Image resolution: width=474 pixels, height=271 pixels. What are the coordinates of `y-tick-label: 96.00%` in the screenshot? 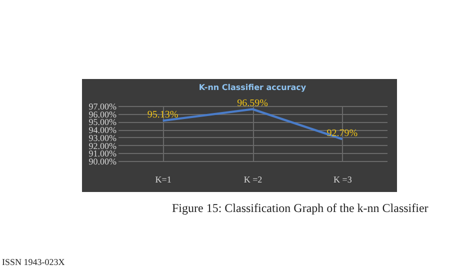 It's located at (102, 114).